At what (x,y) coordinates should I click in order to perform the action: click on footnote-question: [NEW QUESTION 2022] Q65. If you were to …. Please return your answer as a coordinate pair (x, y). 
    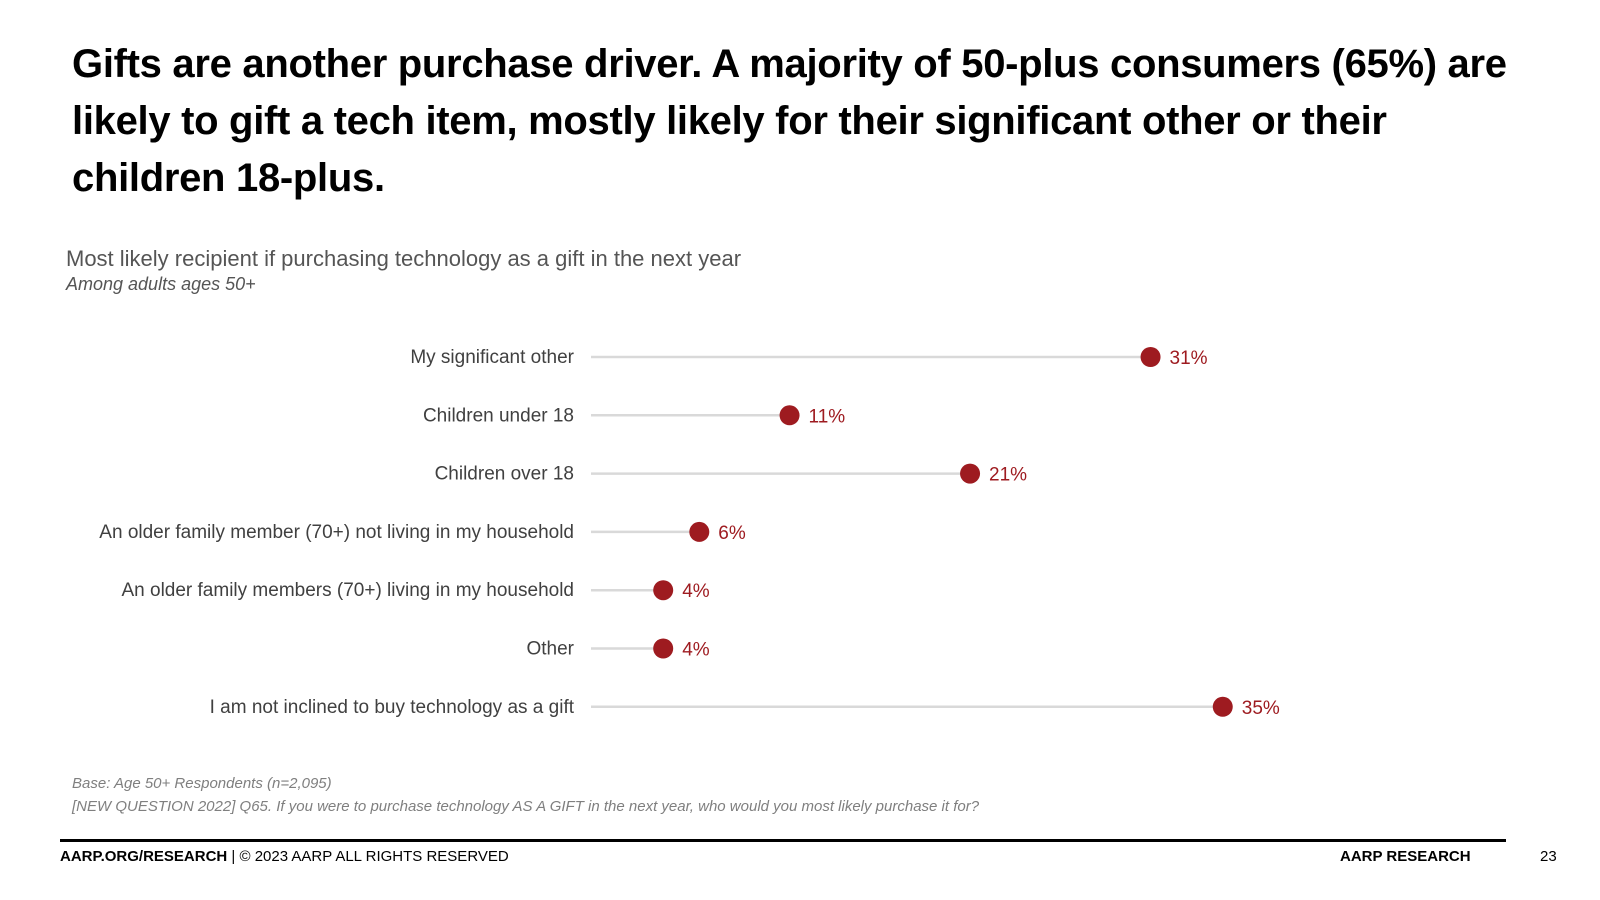
    Looking at the image, I should click on (526, 806).